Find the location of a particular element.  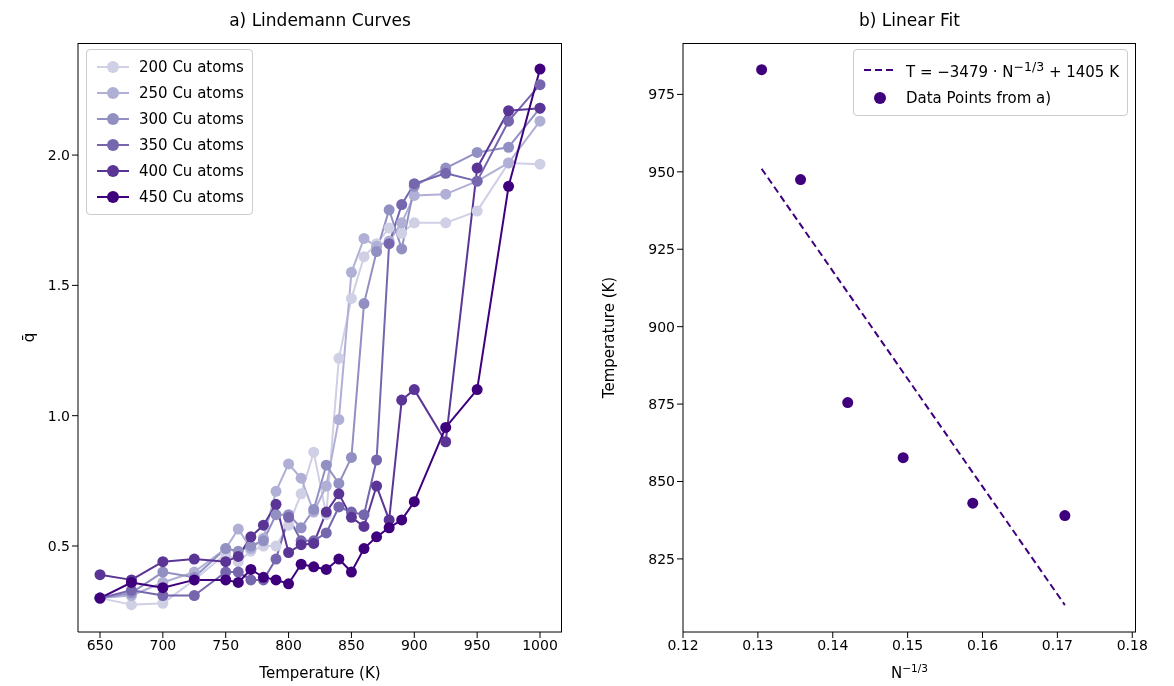

y-tick-label: 825 is located at coordinates (661, 558).